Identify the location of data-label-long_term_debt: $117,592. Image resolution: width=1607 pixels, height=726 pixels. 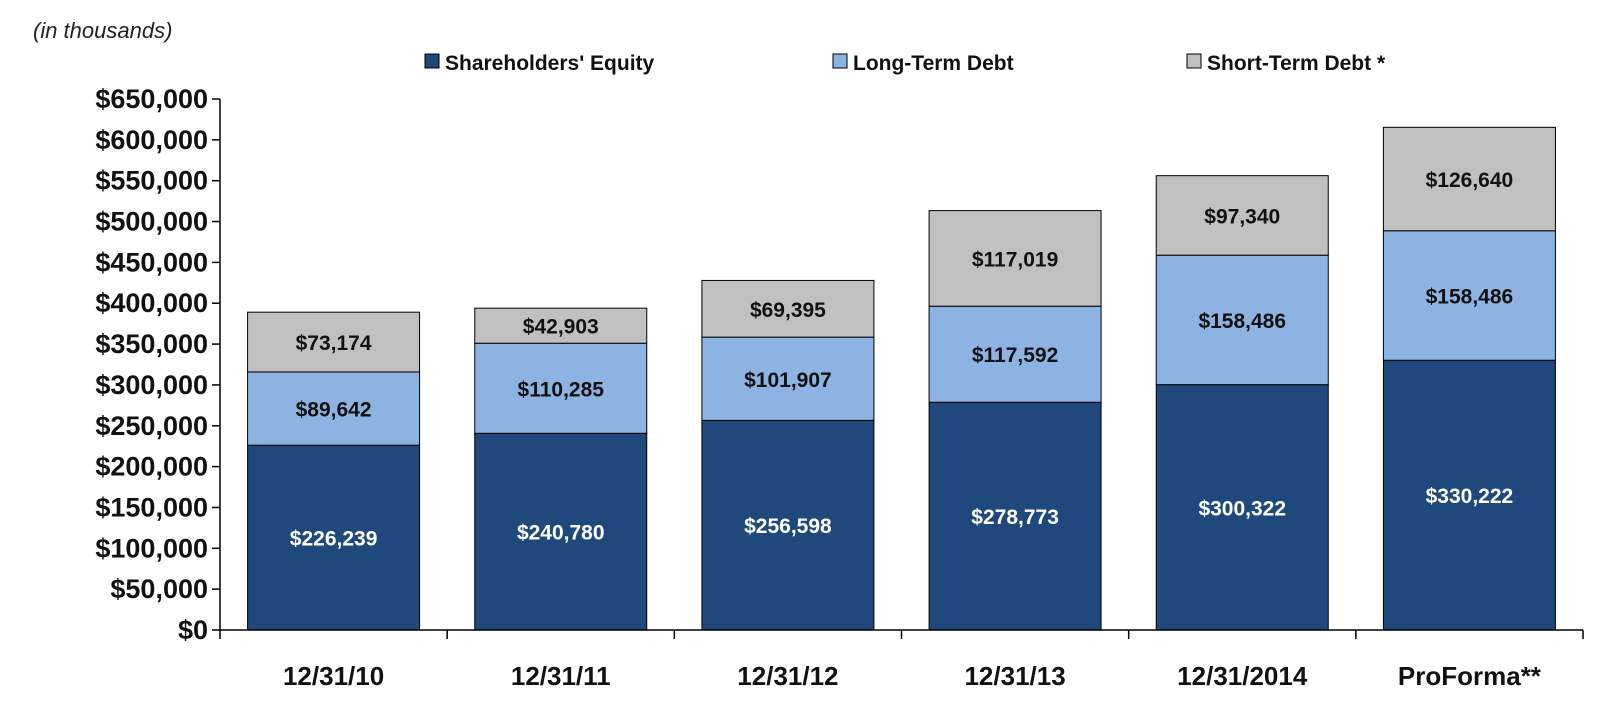
(1015, 355).